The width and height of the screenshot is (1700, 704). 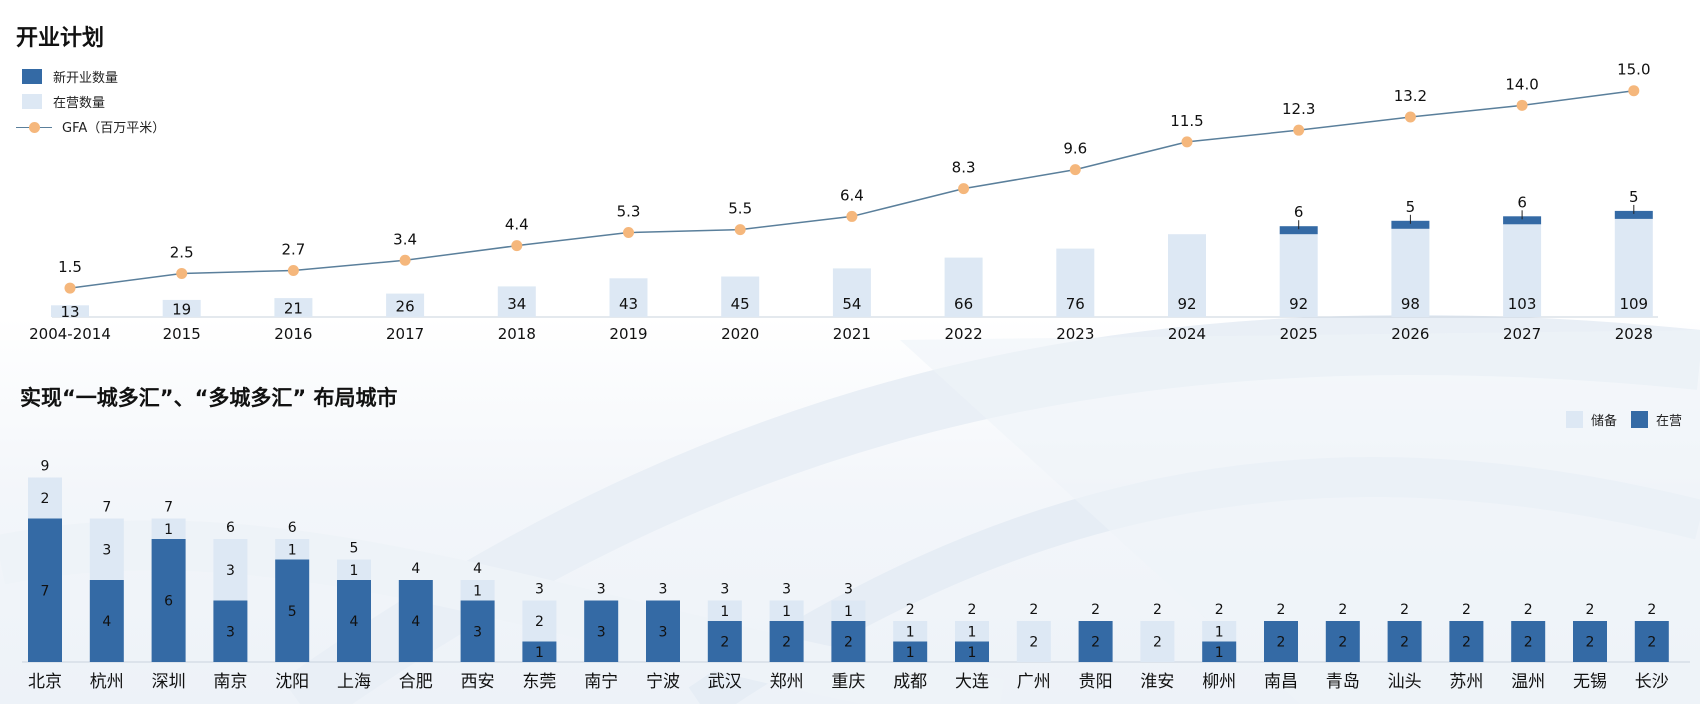 I want to click on plan-legend: 新开业数量 在营数量 GFA（百万平米）, so click(x=91, y=101).